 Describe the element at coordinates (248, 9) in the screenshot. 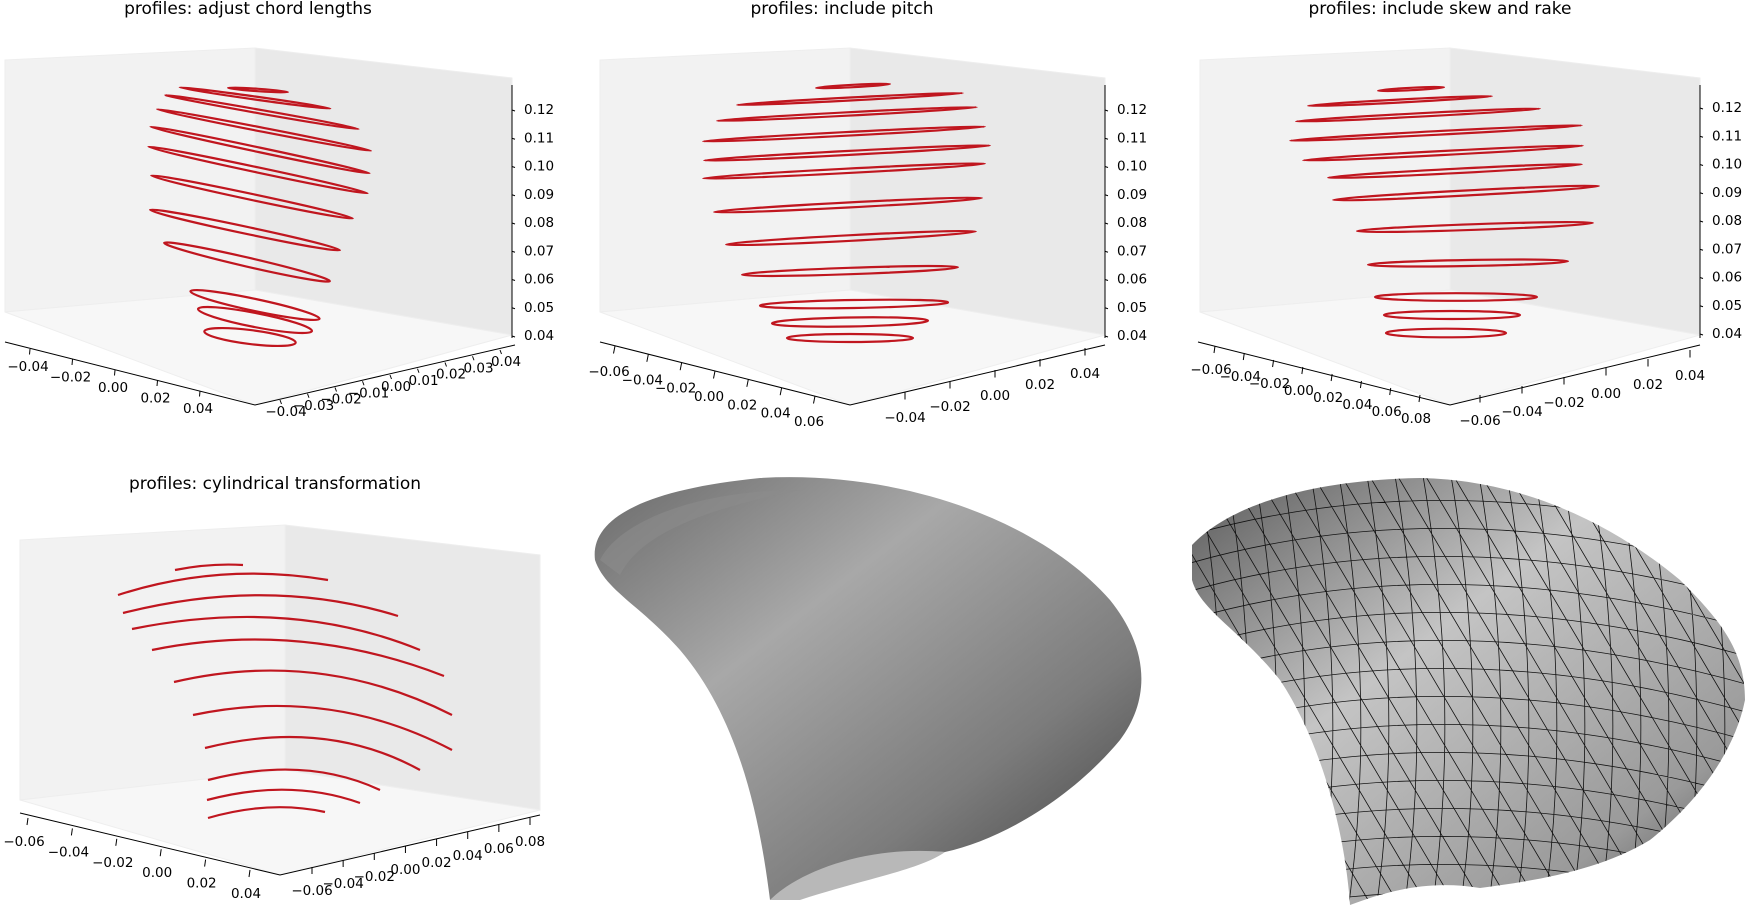

I see `panel-1-title: profiles: adjust chord lengths` at that location.